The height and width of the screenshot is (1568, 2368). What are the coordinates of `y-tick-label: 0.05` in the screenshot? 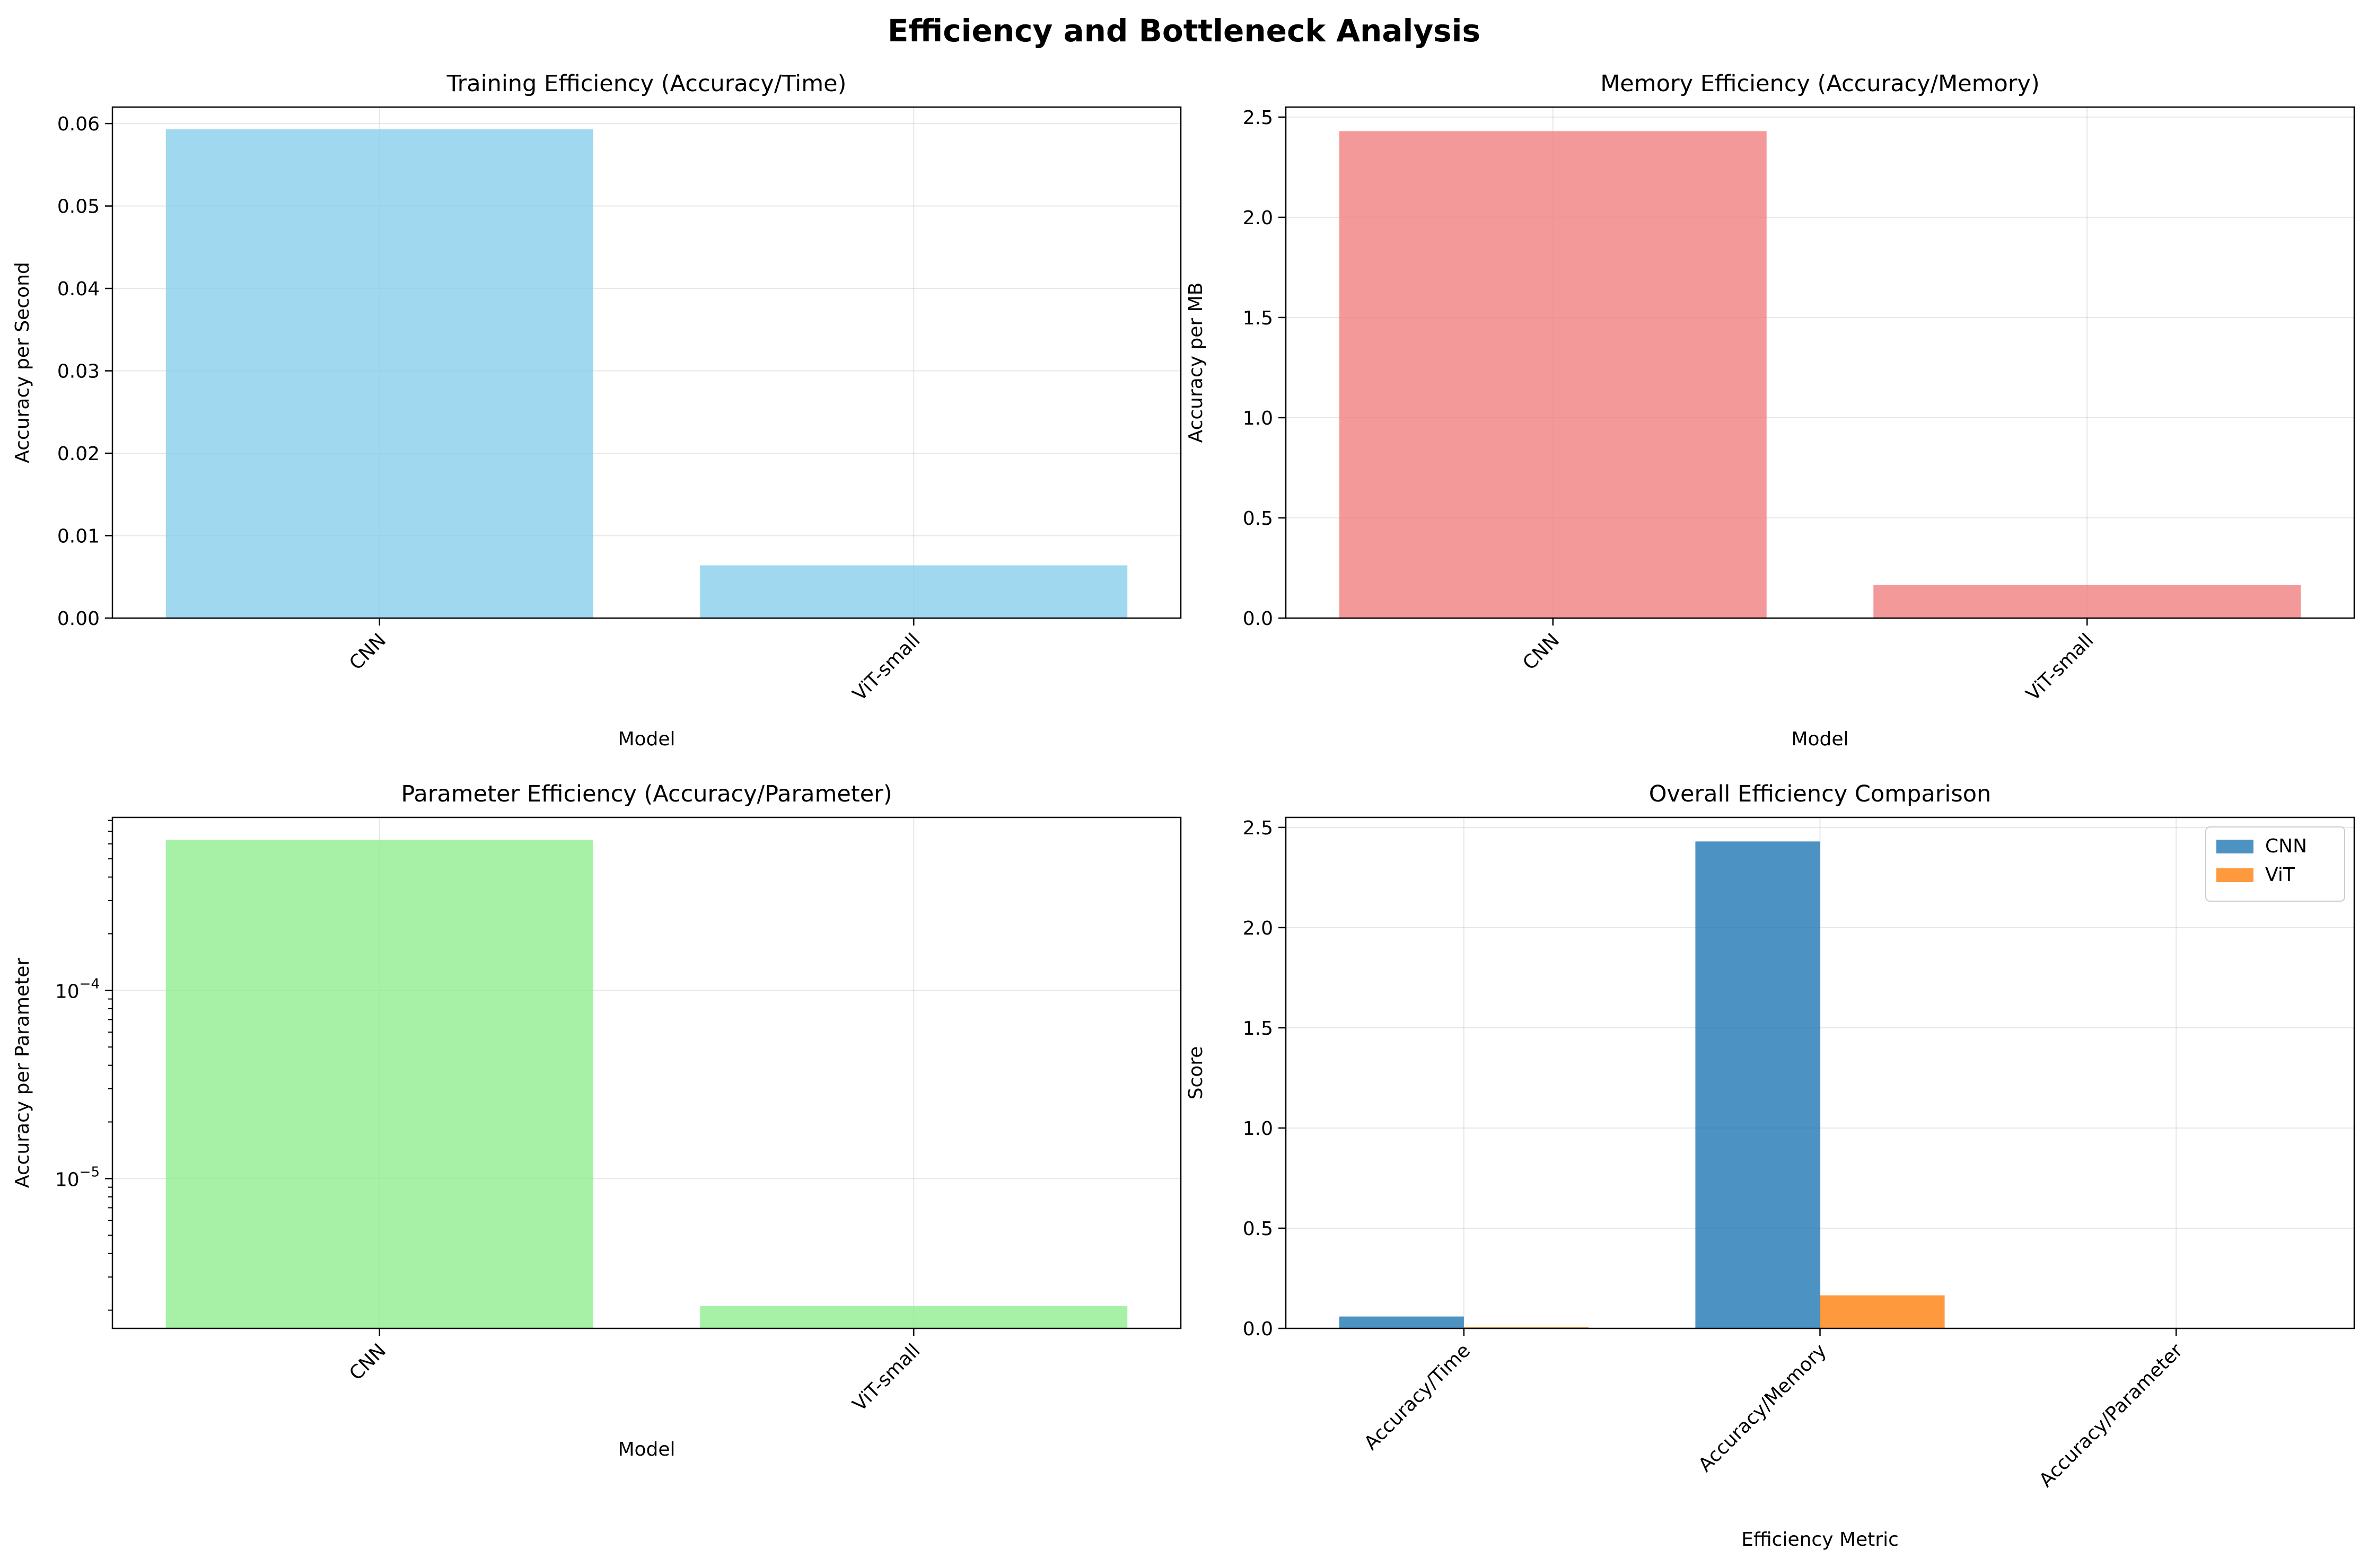 It's located at (79, 207).